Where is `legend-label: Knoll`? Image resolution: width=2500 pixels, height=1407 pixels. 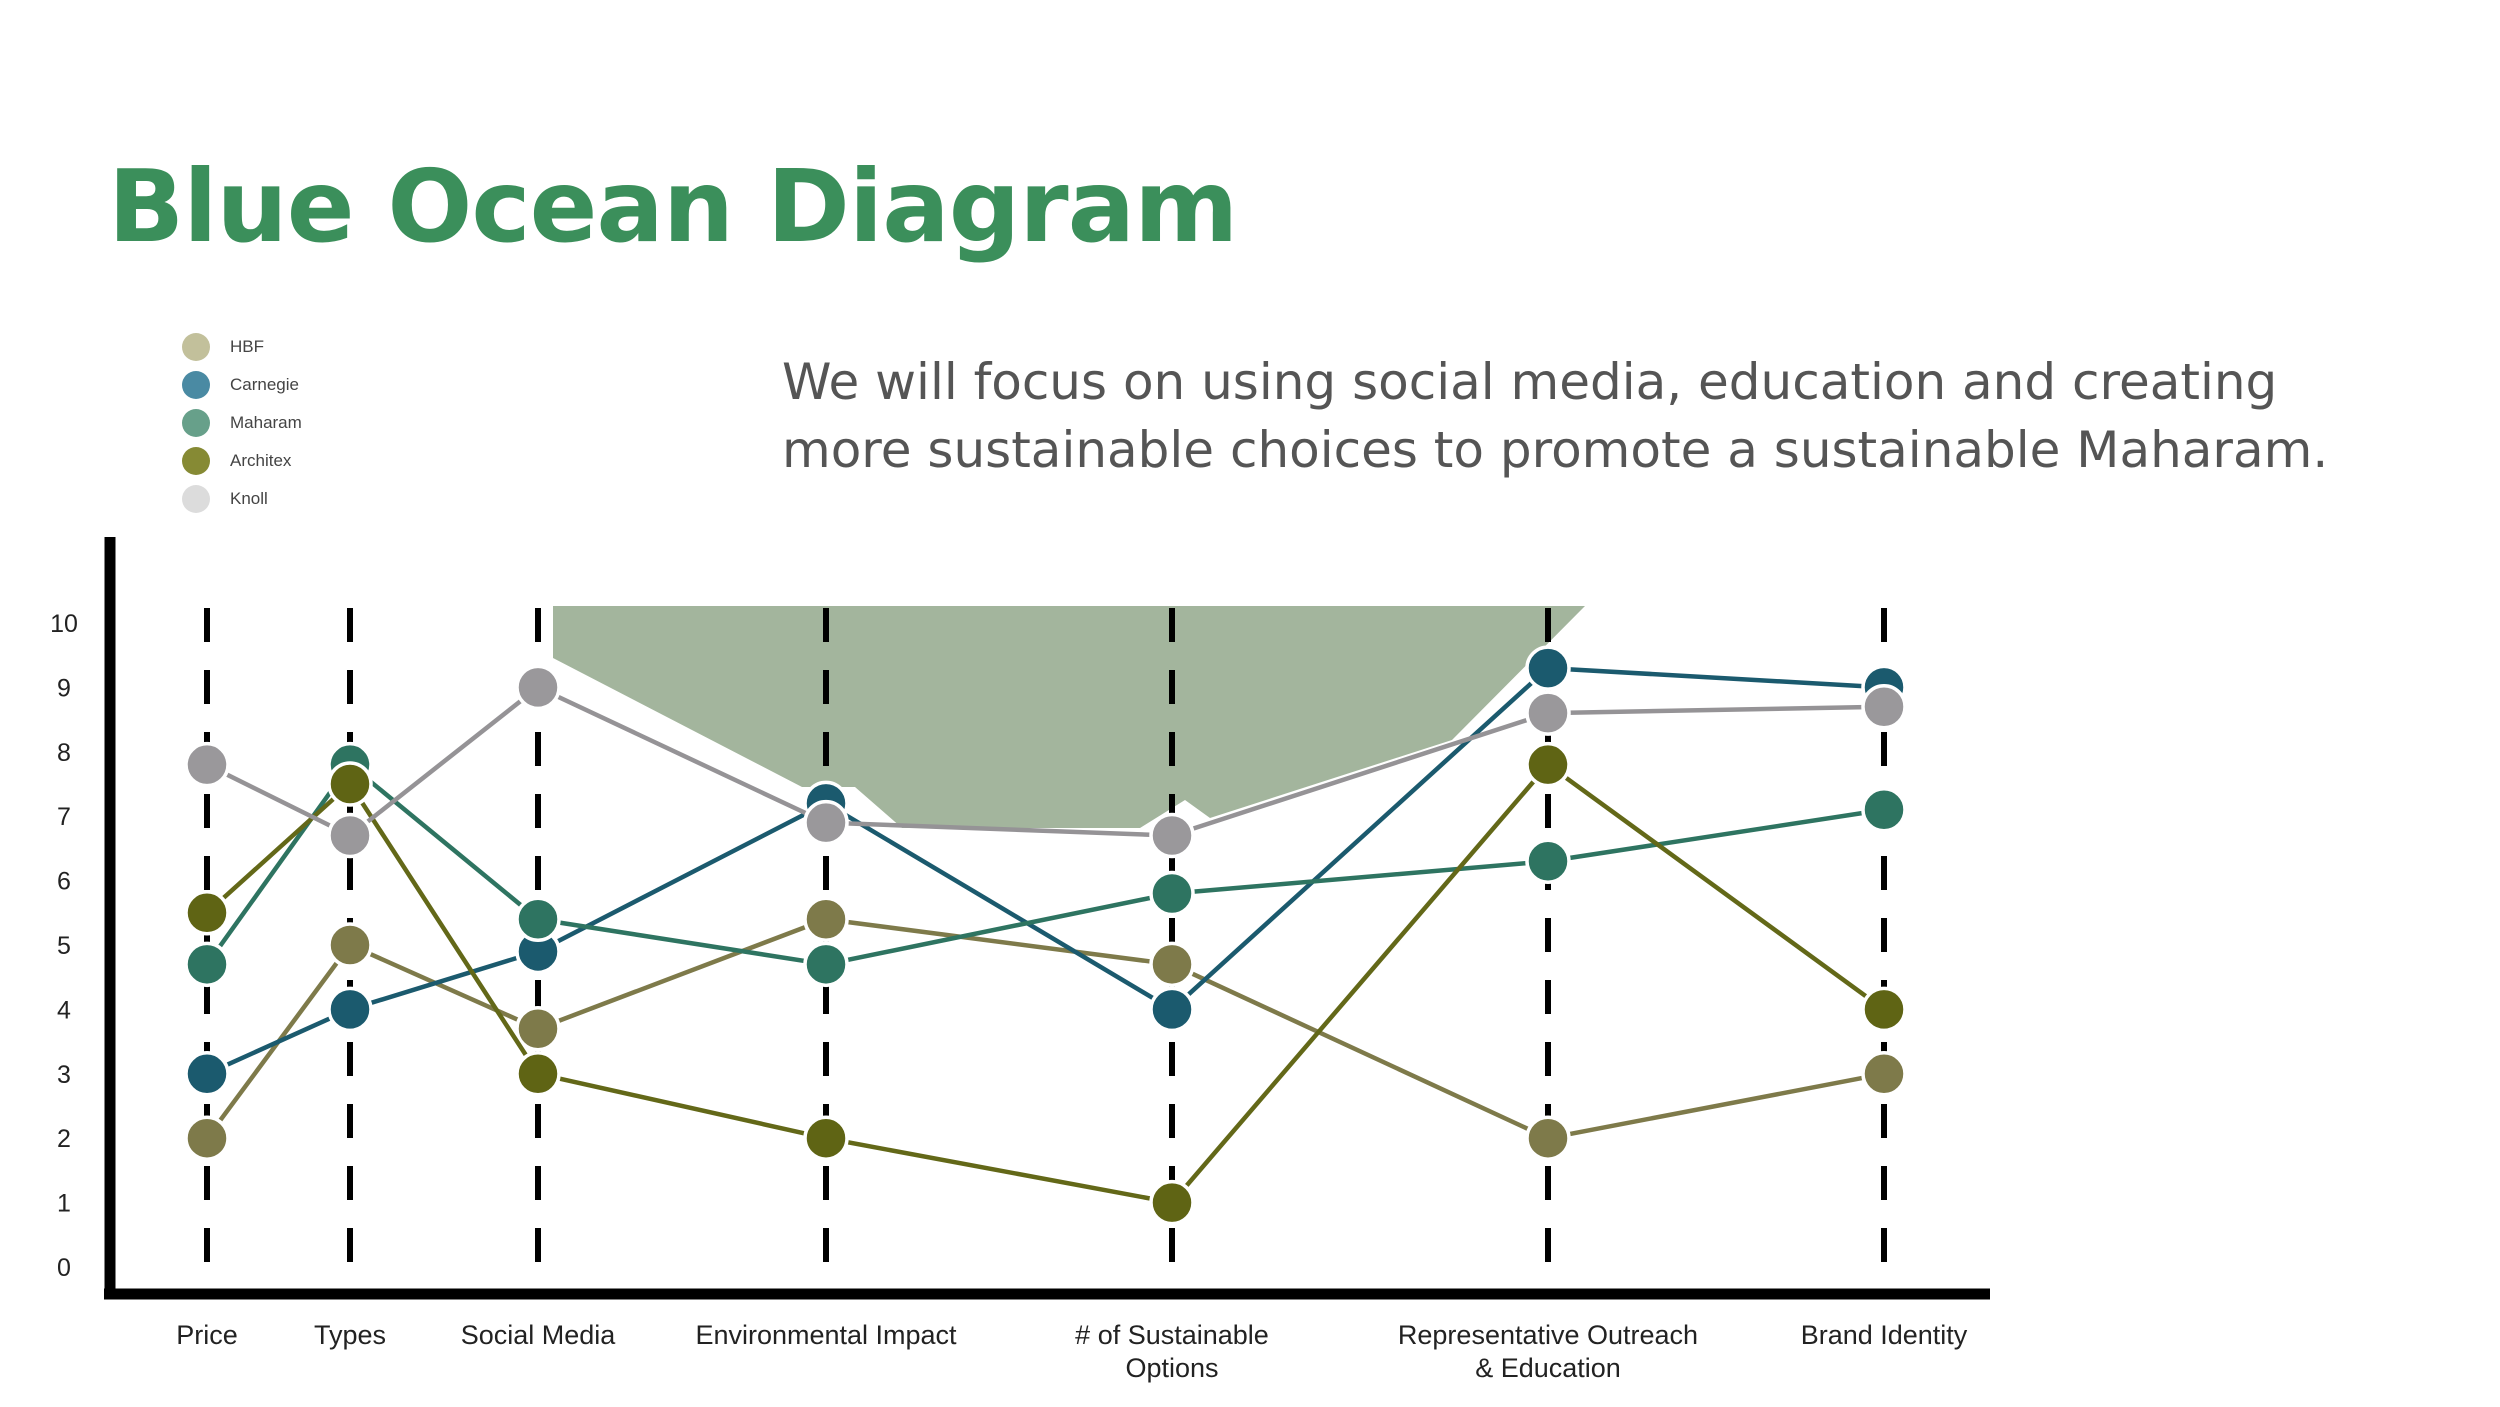 legend-label: Knoll is located at coordinates (249, 498).